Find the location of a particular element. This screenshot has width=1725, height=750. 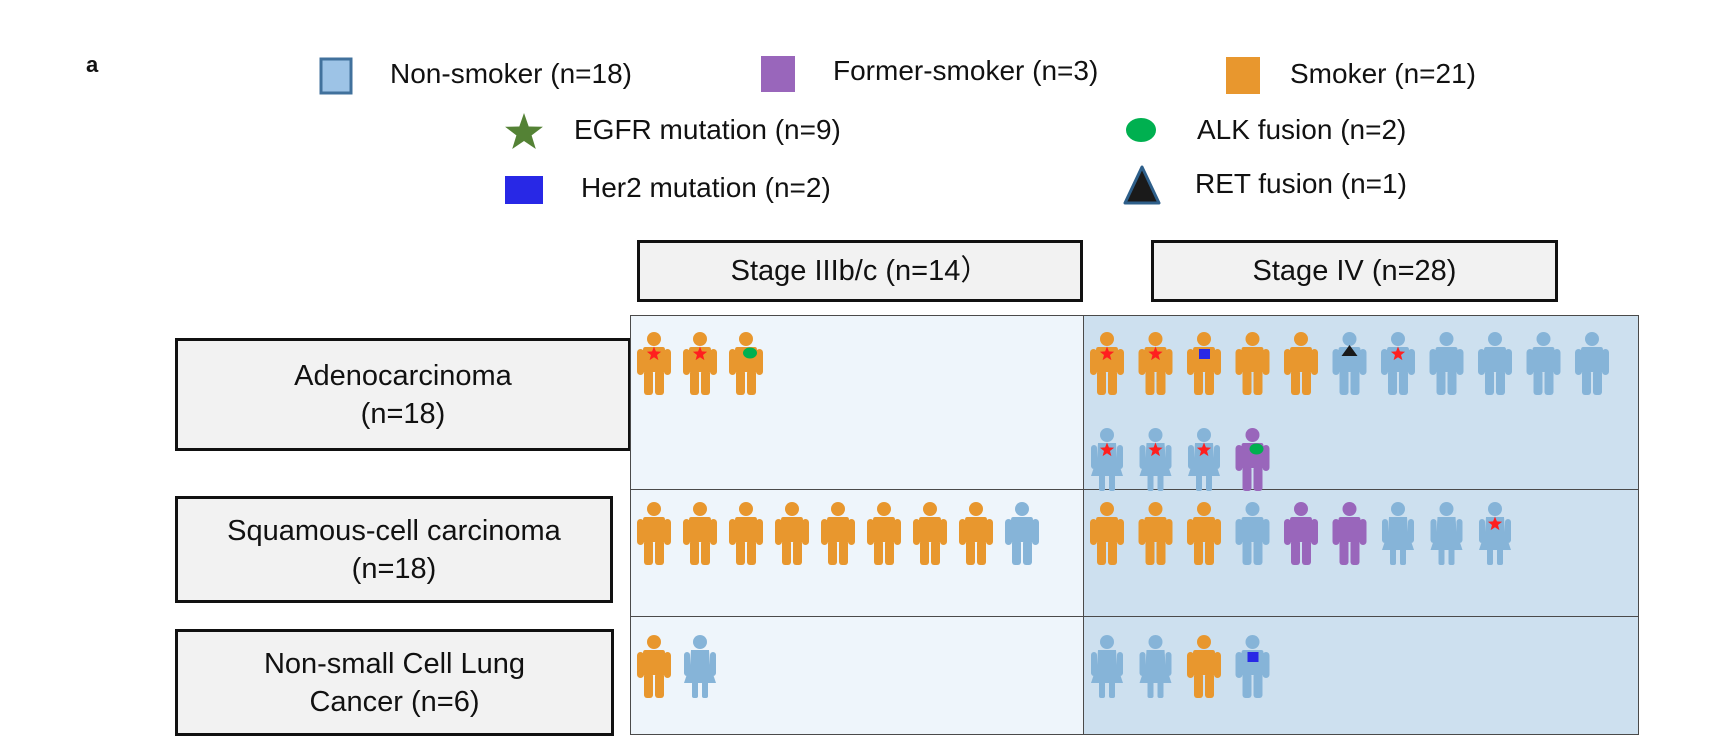

alk-ellipse-icon is located at coordinates (1141, 130).